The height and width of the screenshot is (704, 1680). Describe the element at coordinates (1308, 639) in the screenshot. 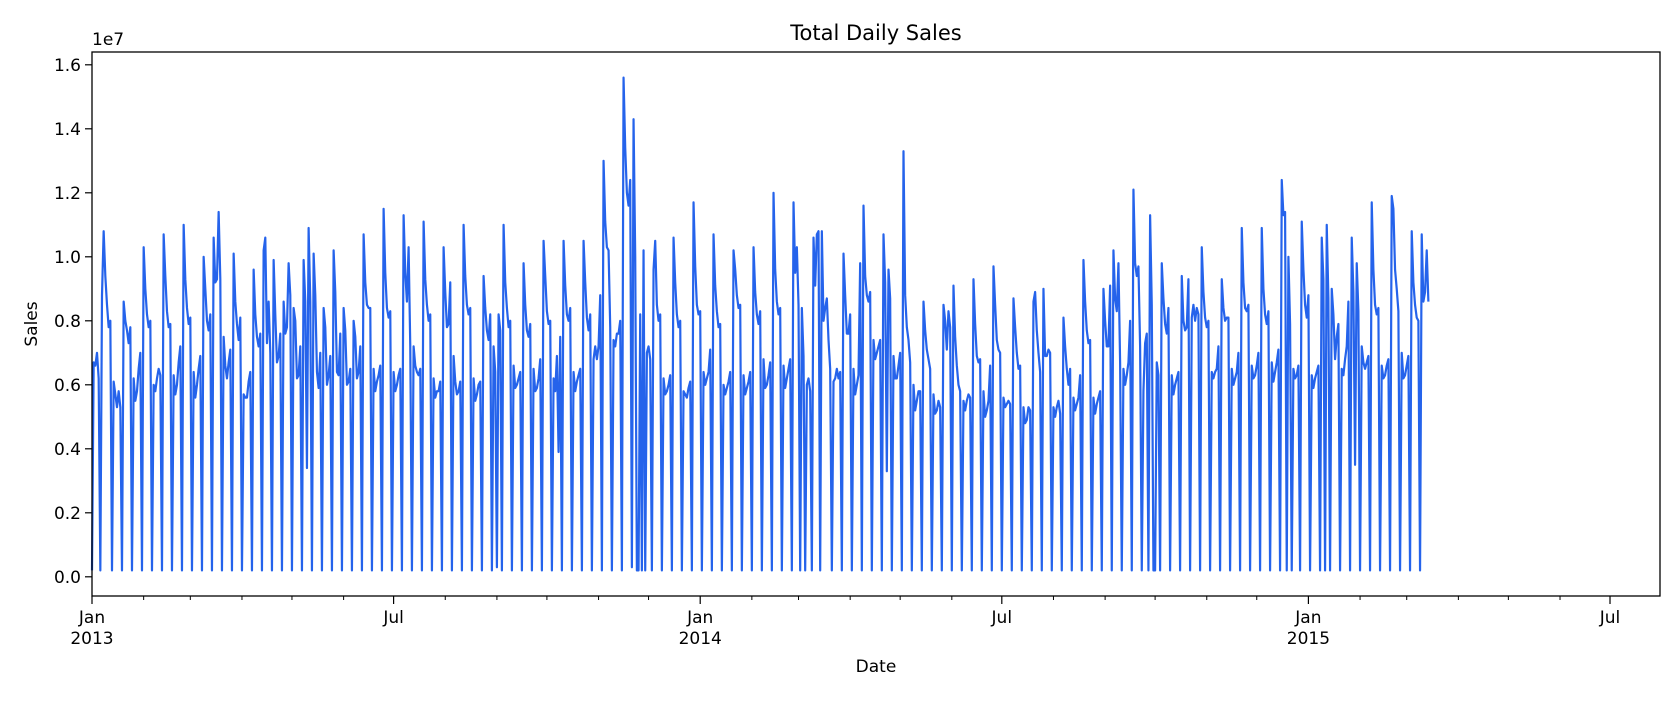

I see `x-tick-year-label: 2015` at that location.